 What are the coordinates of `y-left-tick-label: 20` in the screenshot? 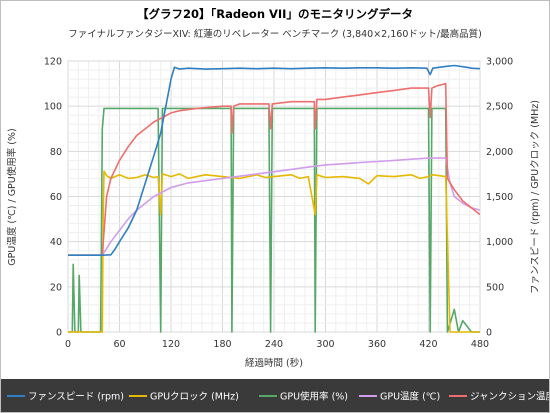 It's located at (56, 287).